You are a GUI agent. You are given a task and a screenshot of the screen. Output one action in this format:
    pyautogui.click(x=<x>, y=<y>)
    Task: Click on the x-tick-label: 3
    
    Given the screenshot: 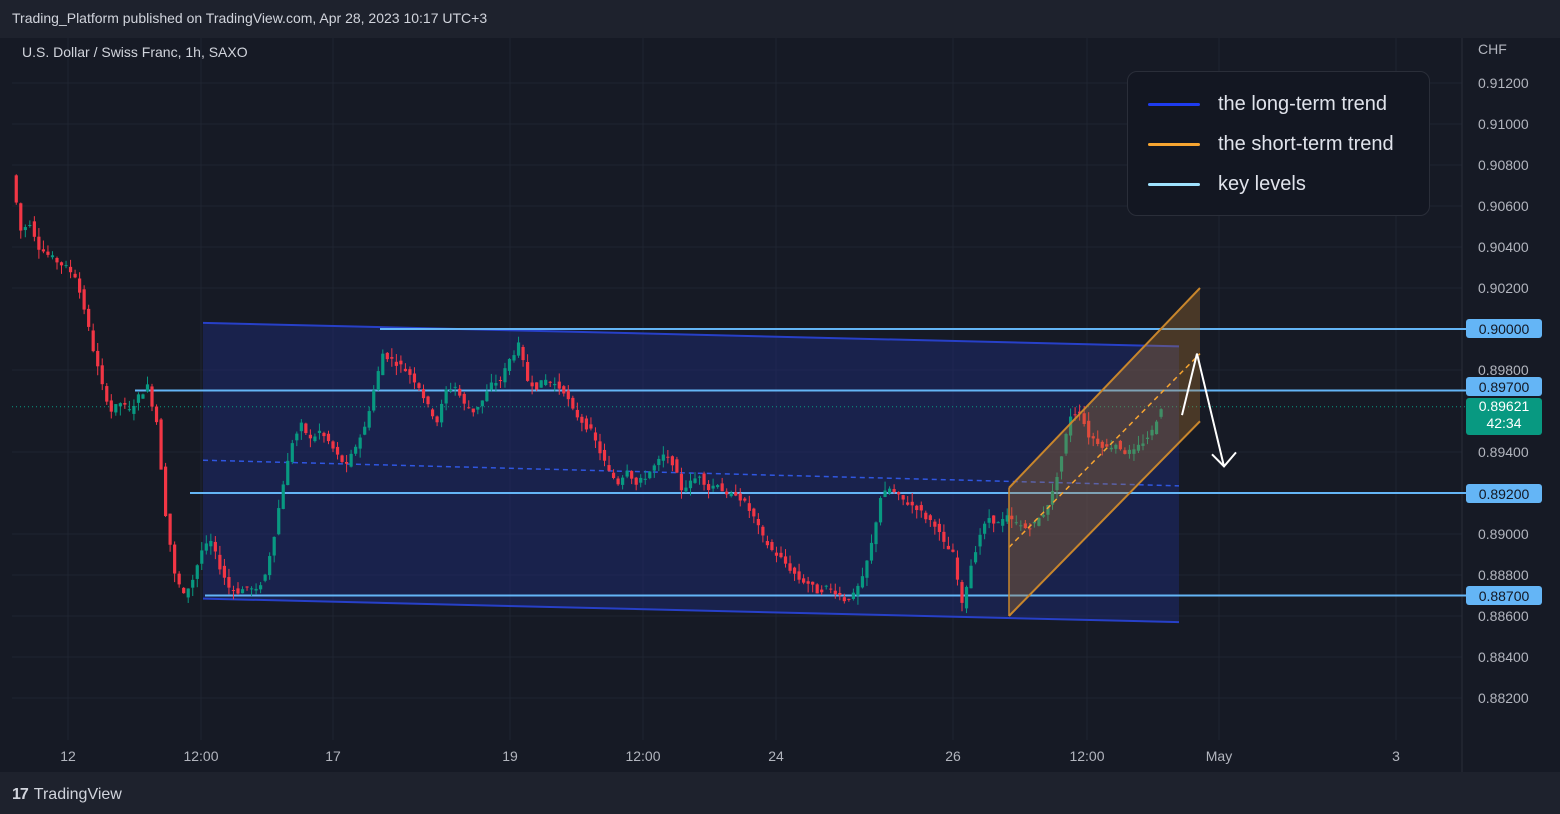 What is the action you would take?
    pyautogui.click(x=1396, y=756)
    